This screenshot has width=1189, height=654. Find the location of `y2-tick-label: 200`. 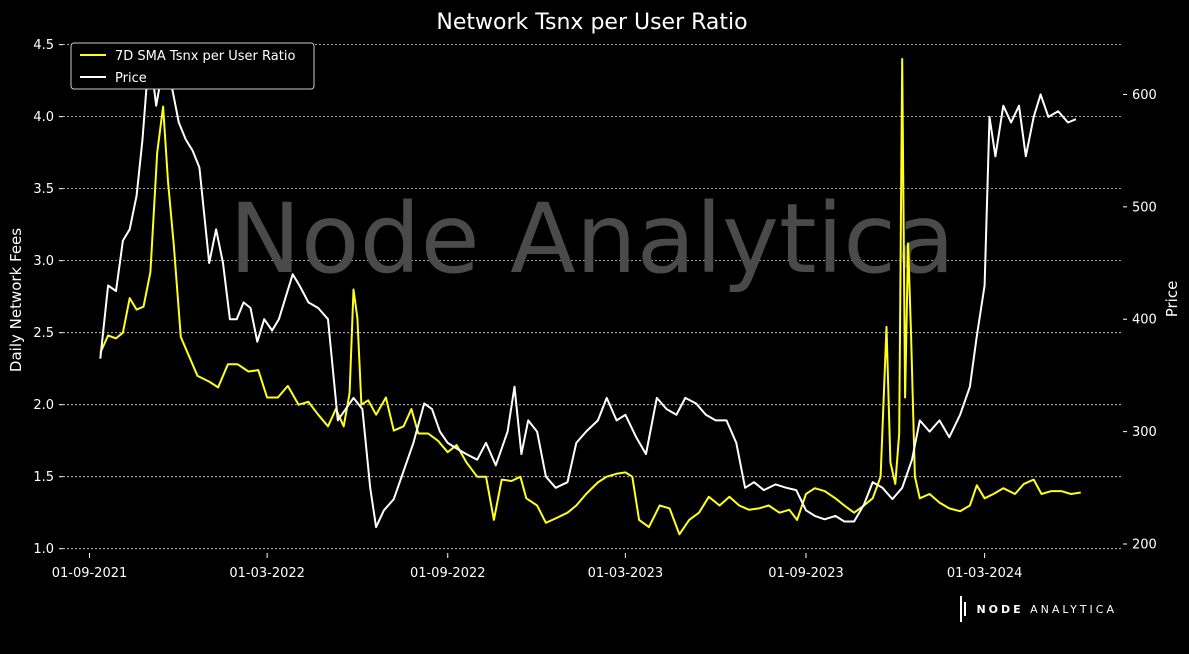

y2-tick-label: 200 is located at coordinates (1144, 545).